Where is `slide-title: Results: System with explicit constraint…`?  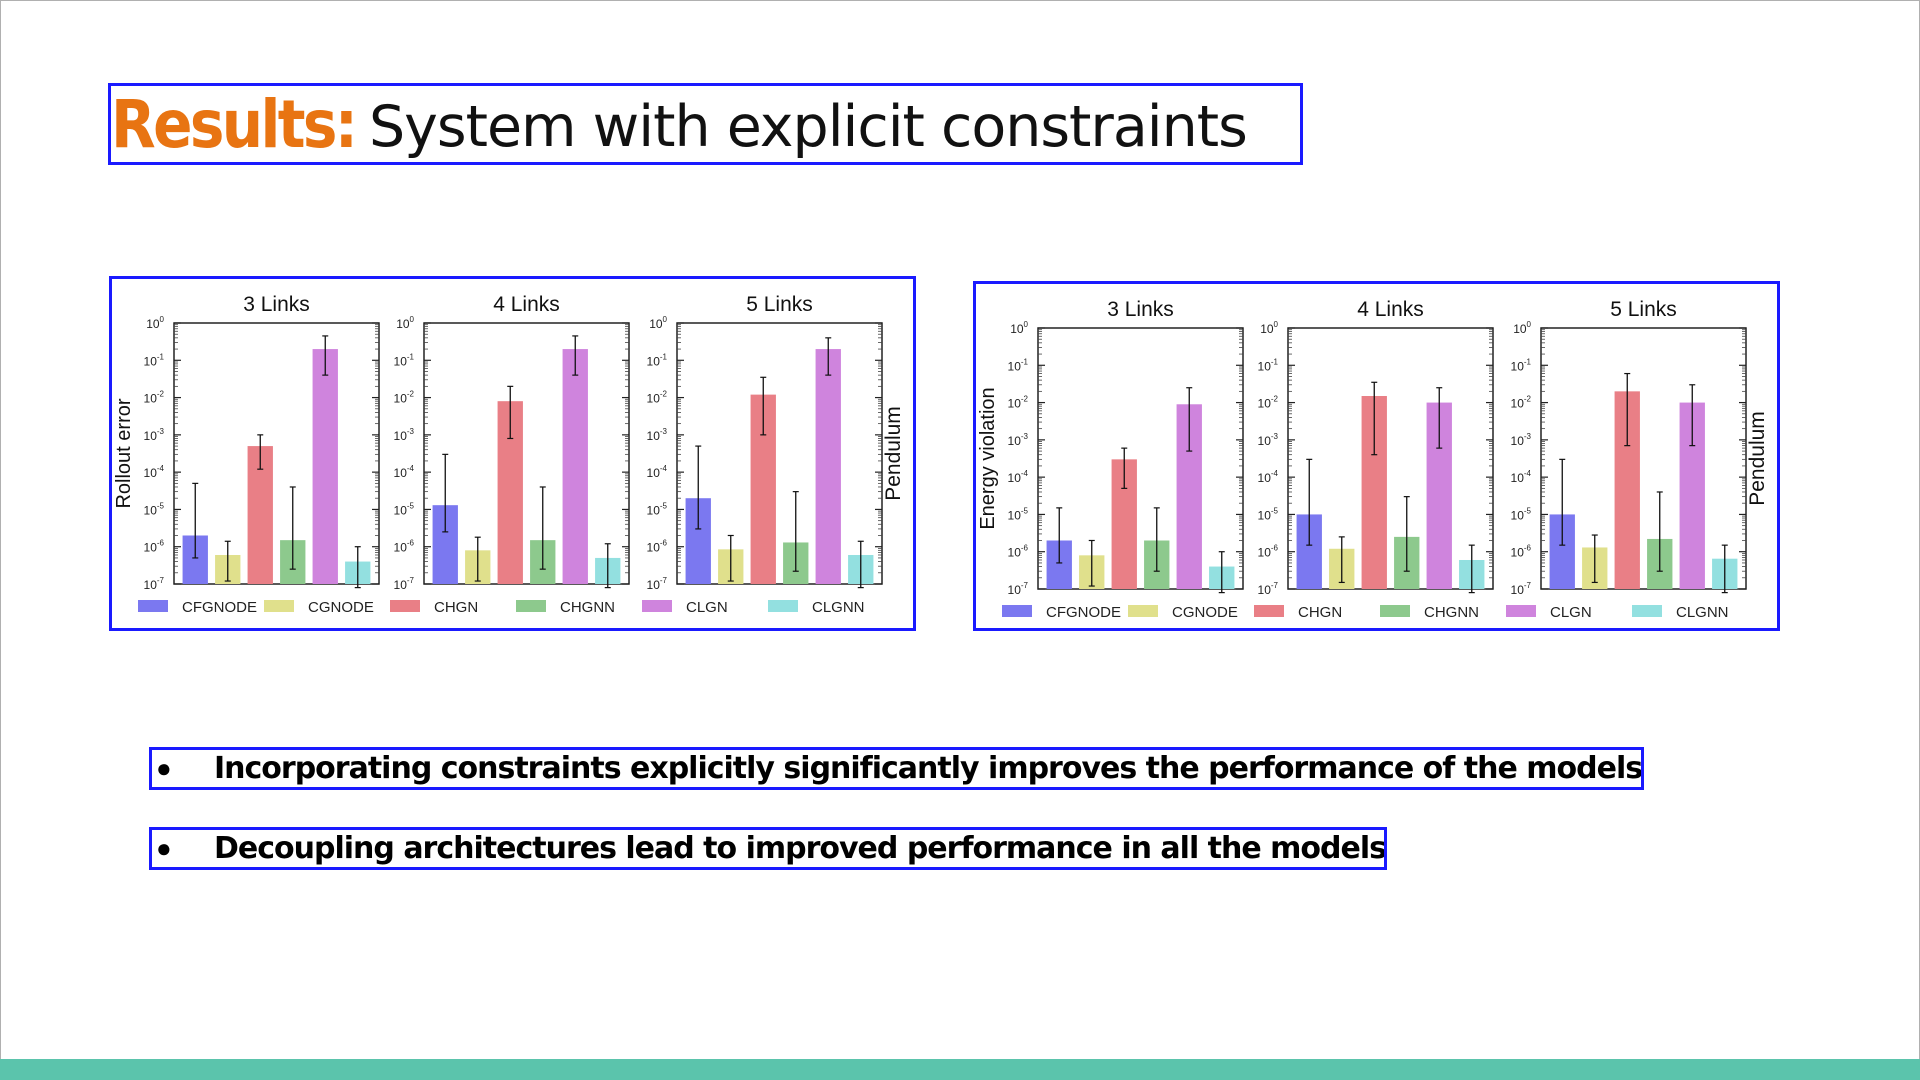
slide-title: Results: System with explicit constraint… is located at coordinates (705, 124).